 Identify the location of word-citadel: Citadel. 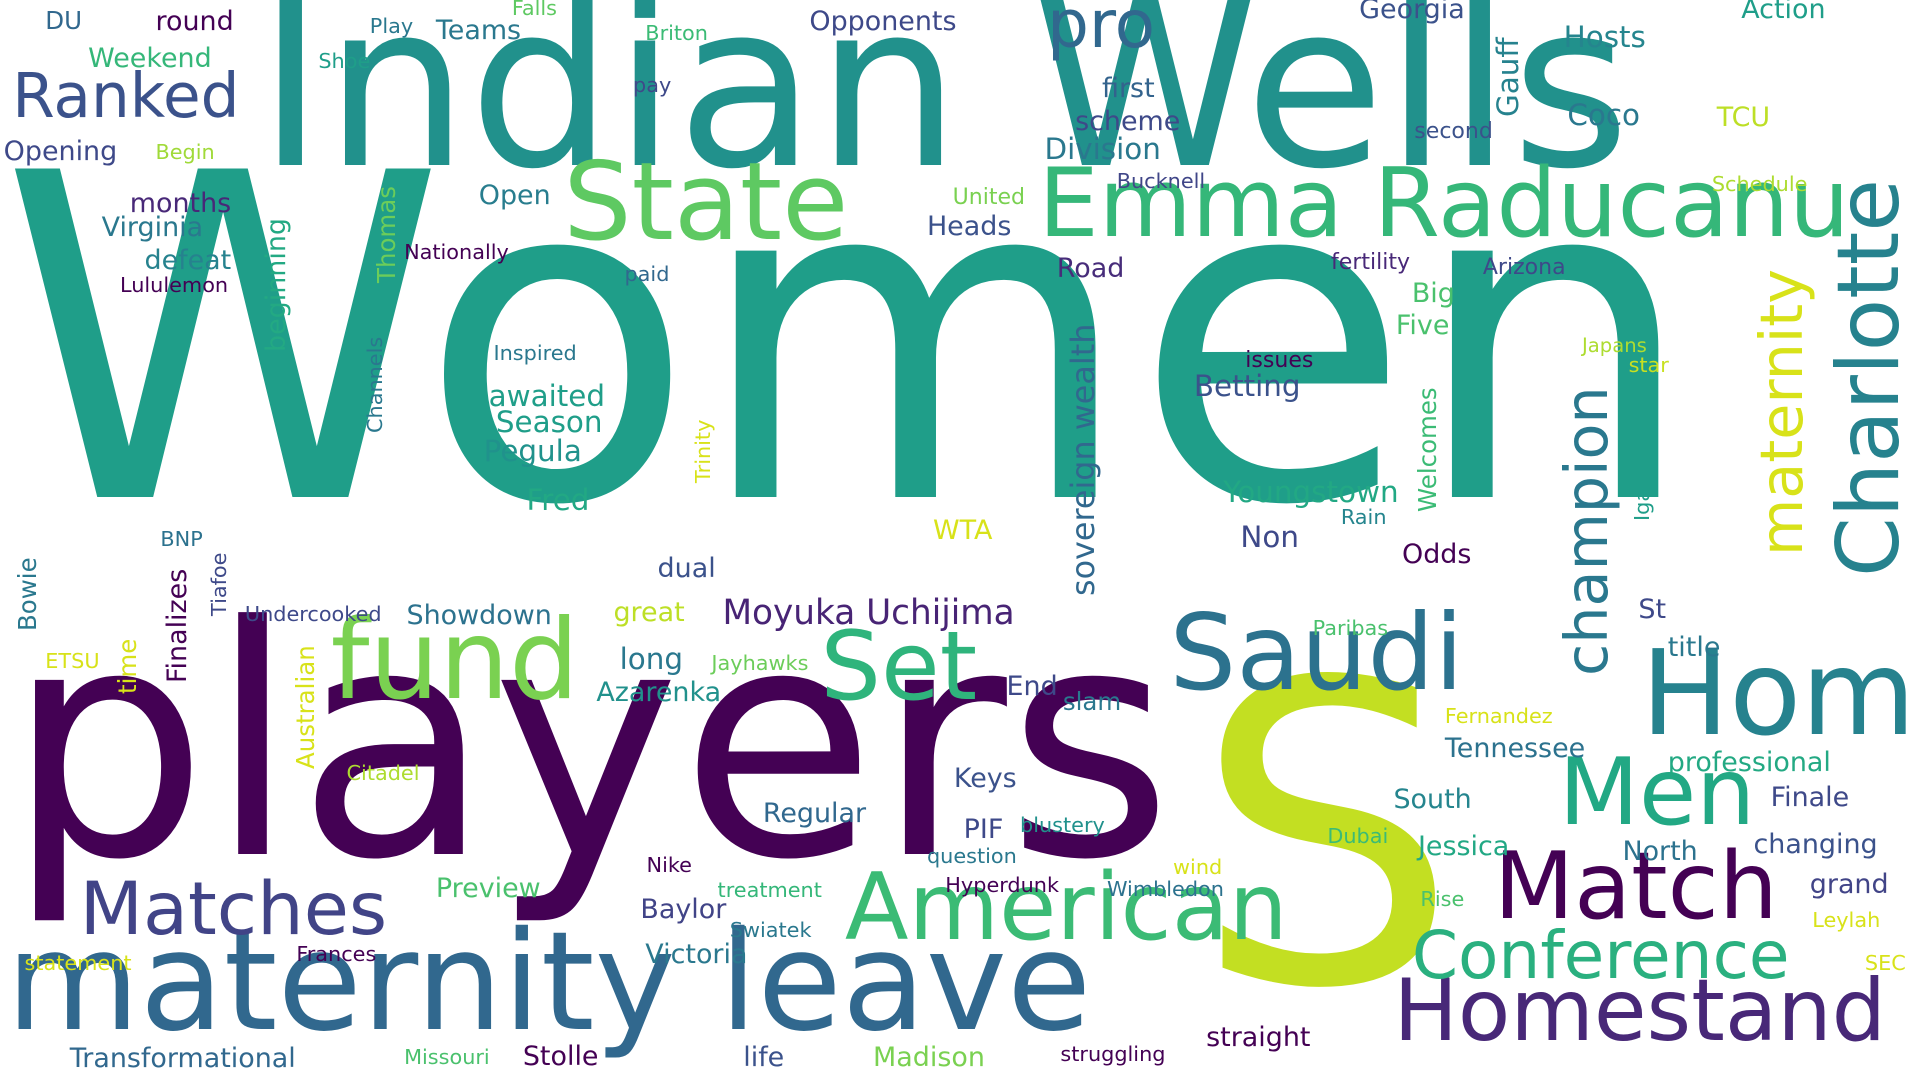
(383, 772).